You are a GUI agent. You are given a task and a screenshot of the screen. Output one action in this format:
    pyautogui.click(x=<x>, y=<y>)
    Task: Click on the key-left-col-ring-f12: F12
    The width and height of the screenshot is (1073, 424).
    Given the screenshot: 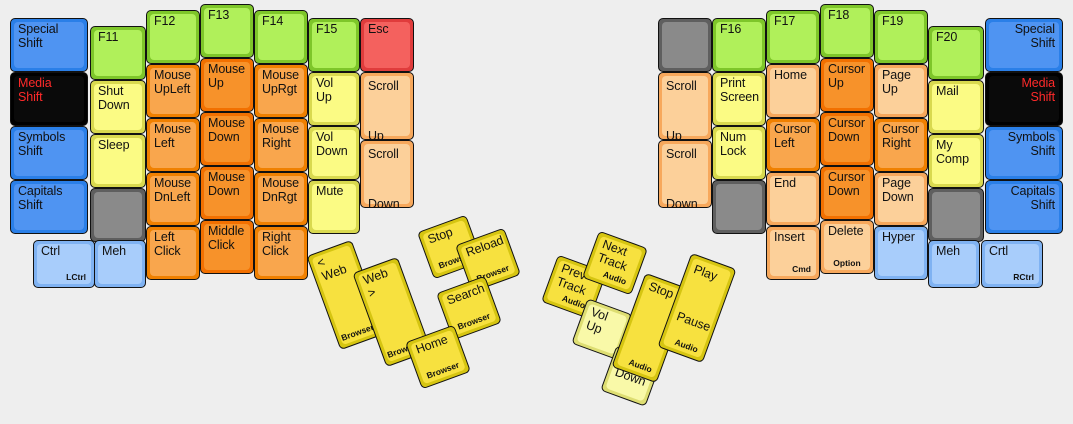 What is the action you would take?
    pyautogui.click(x=173, y=37)
    